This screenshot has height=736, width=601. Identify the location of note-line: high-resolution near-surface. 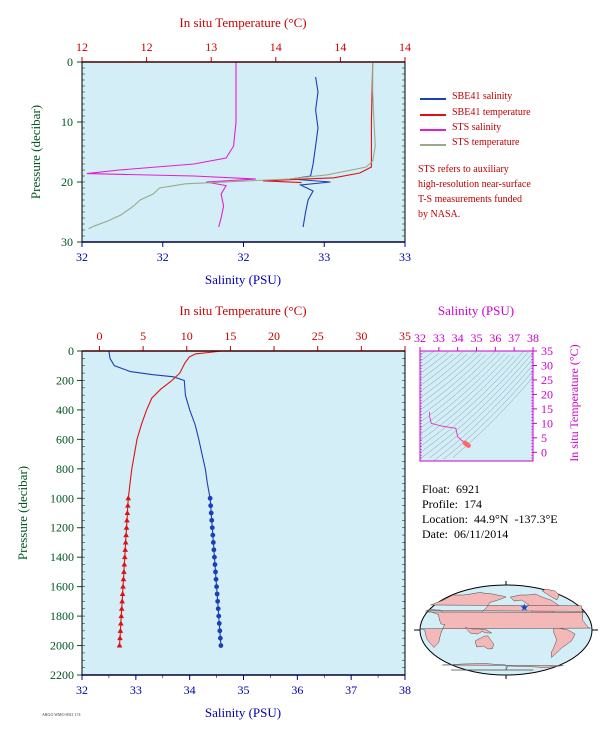
(474, 184).